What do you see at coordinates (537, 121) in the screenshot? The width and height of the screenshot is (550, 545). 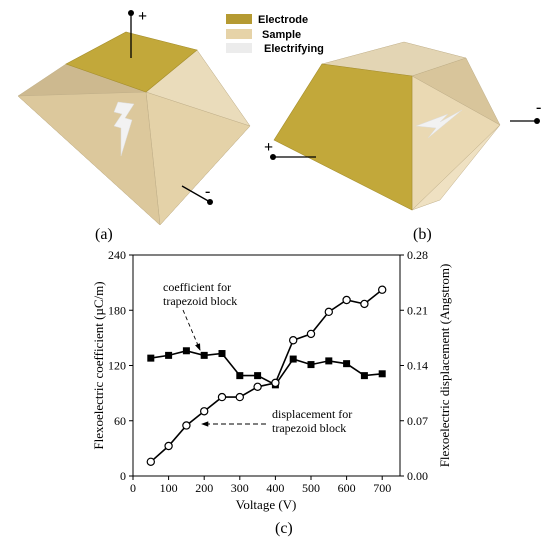 I see `diagram-b-negative-terminal` at bounding box center [537, 121].